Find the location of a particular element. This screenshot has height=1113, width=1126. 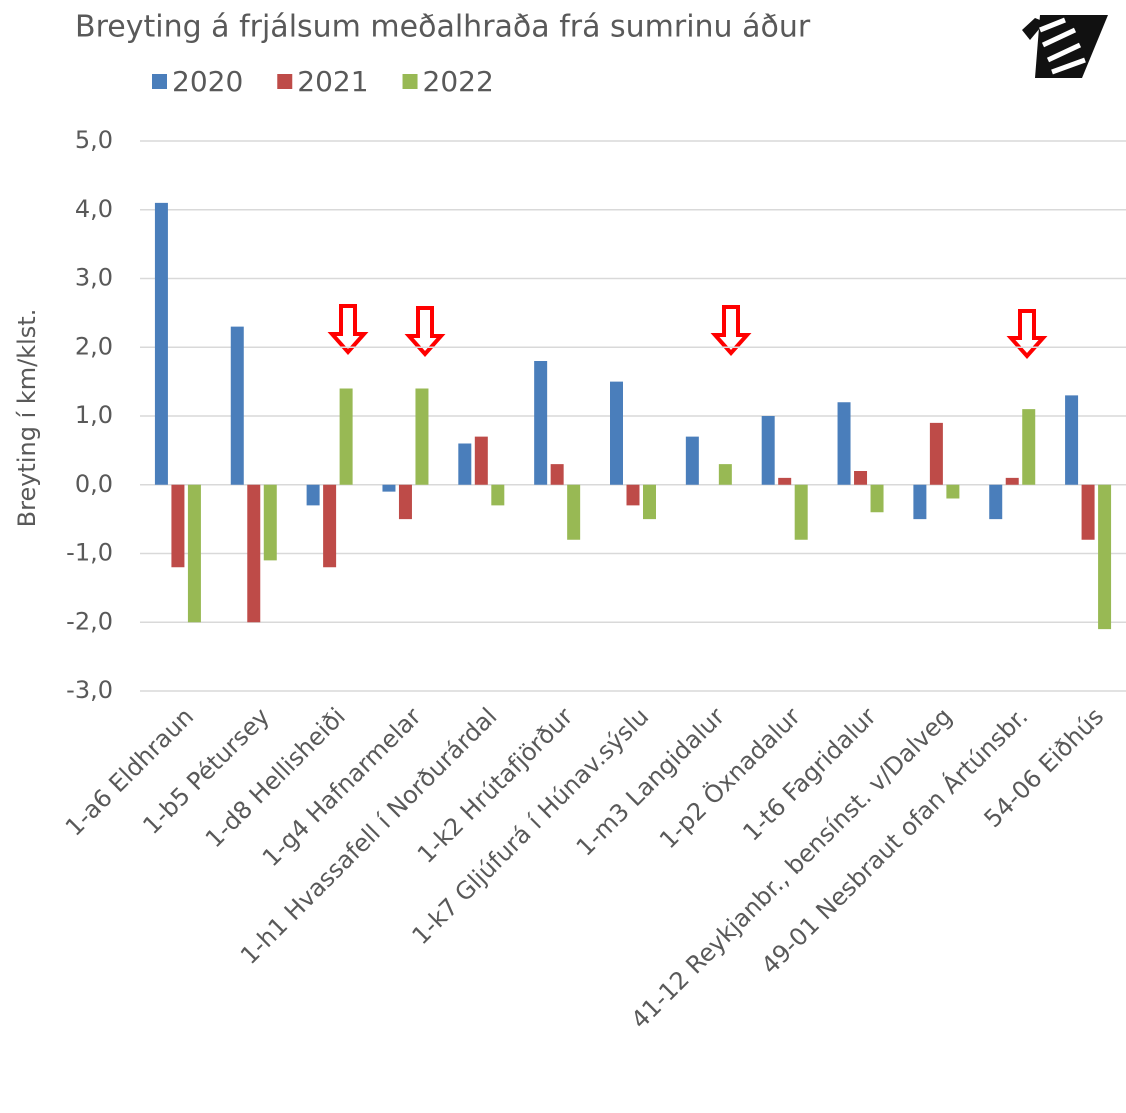

legend-label: 2020 is located at coordinates (207, 81).